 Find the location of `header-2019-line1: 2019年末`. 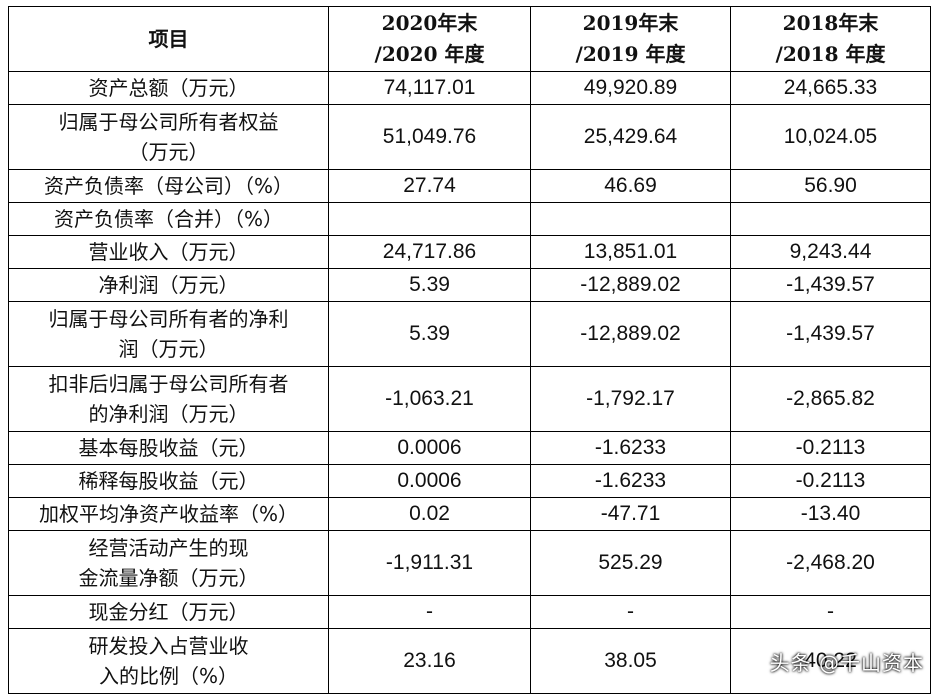

header-2019-line1: 2019年末 is located at coordinates (630, 23).